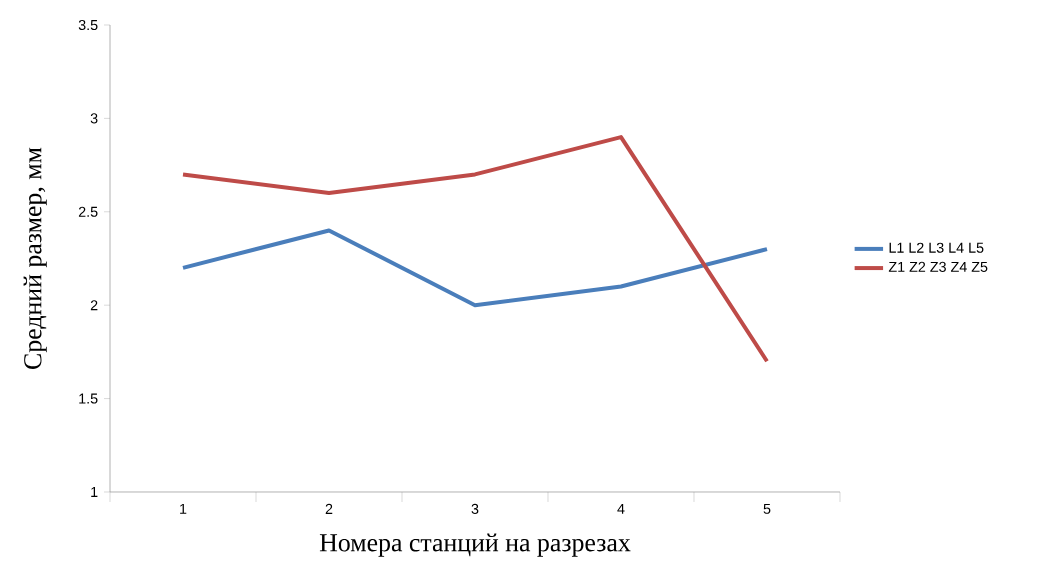 The image size is (1062, 578). What do you see at coordinates (621, 508) in the screenshot?
I see `x-tick-label: 4` at bounding box center [621, 508].